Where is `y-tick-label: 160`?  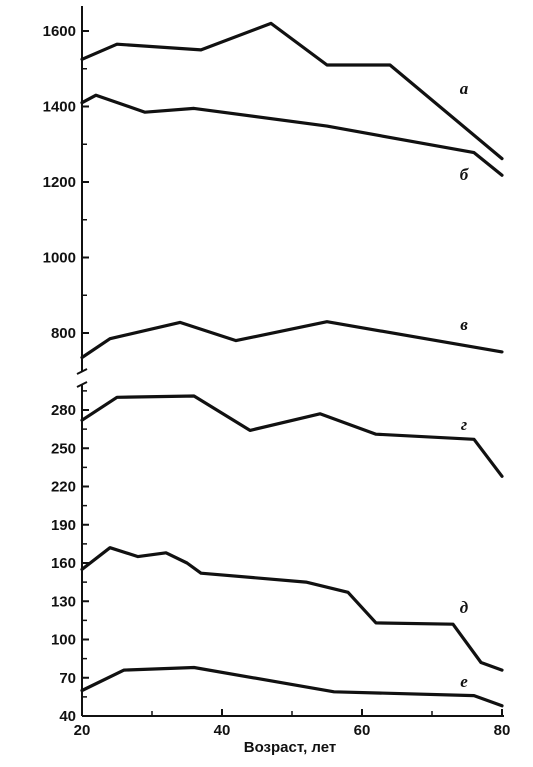
y-tick-label: 160 is located at coordinates (63, 563).